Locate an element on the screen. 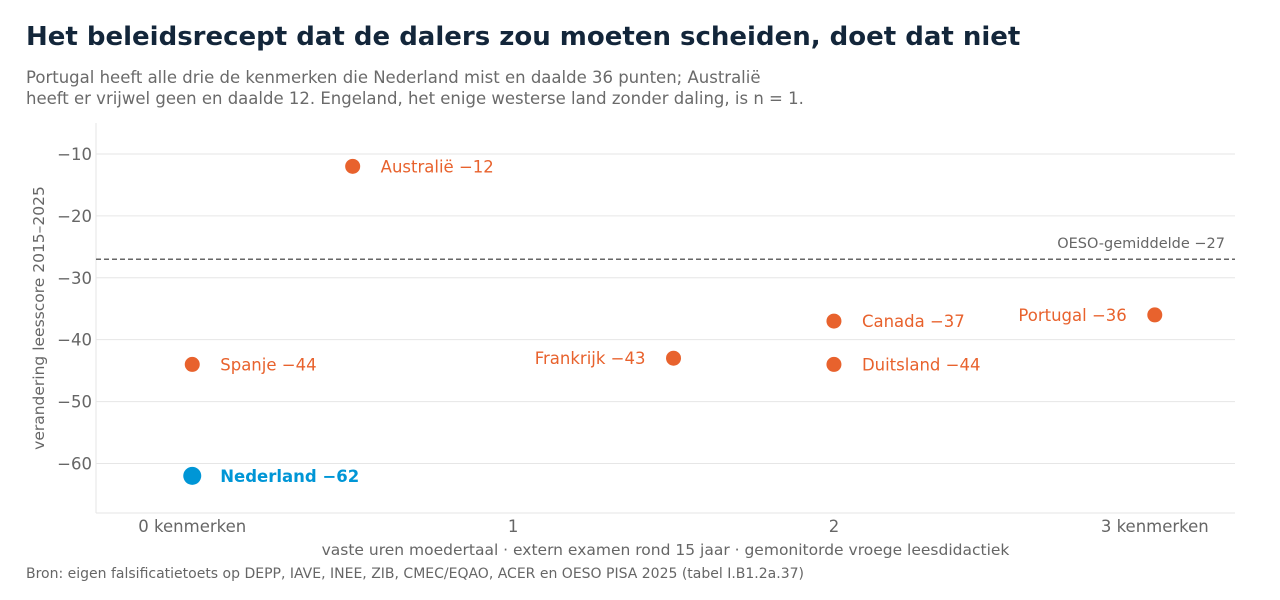 The width and height of the screenshot is (1280, 600). oecd-average-label: OESO-gemiddelde −27 is located at coordinates (1141, 244).